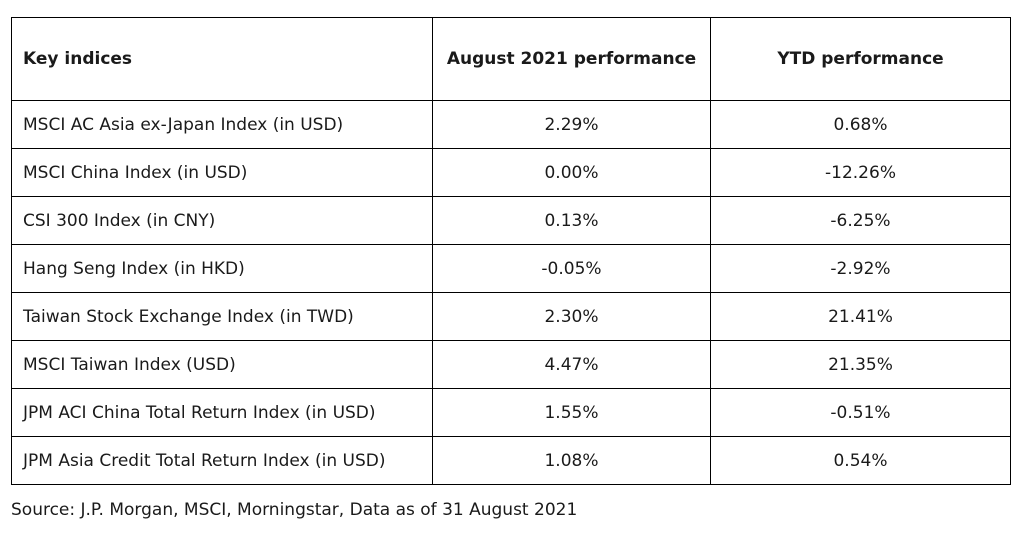 The width and height of the screenshot is (1024, 537). I want to click on august-performance-cell: 4.47%, so click(571, 364).